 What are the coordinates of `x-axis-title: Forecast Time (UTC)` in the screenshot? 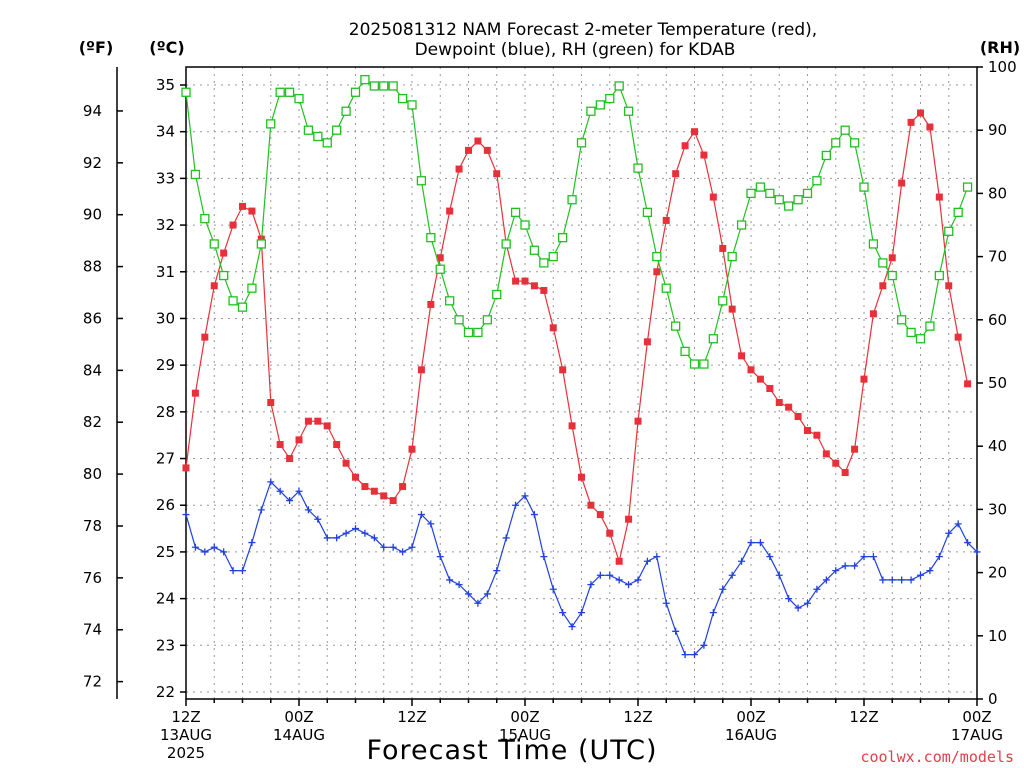 It's located at (511, 750).